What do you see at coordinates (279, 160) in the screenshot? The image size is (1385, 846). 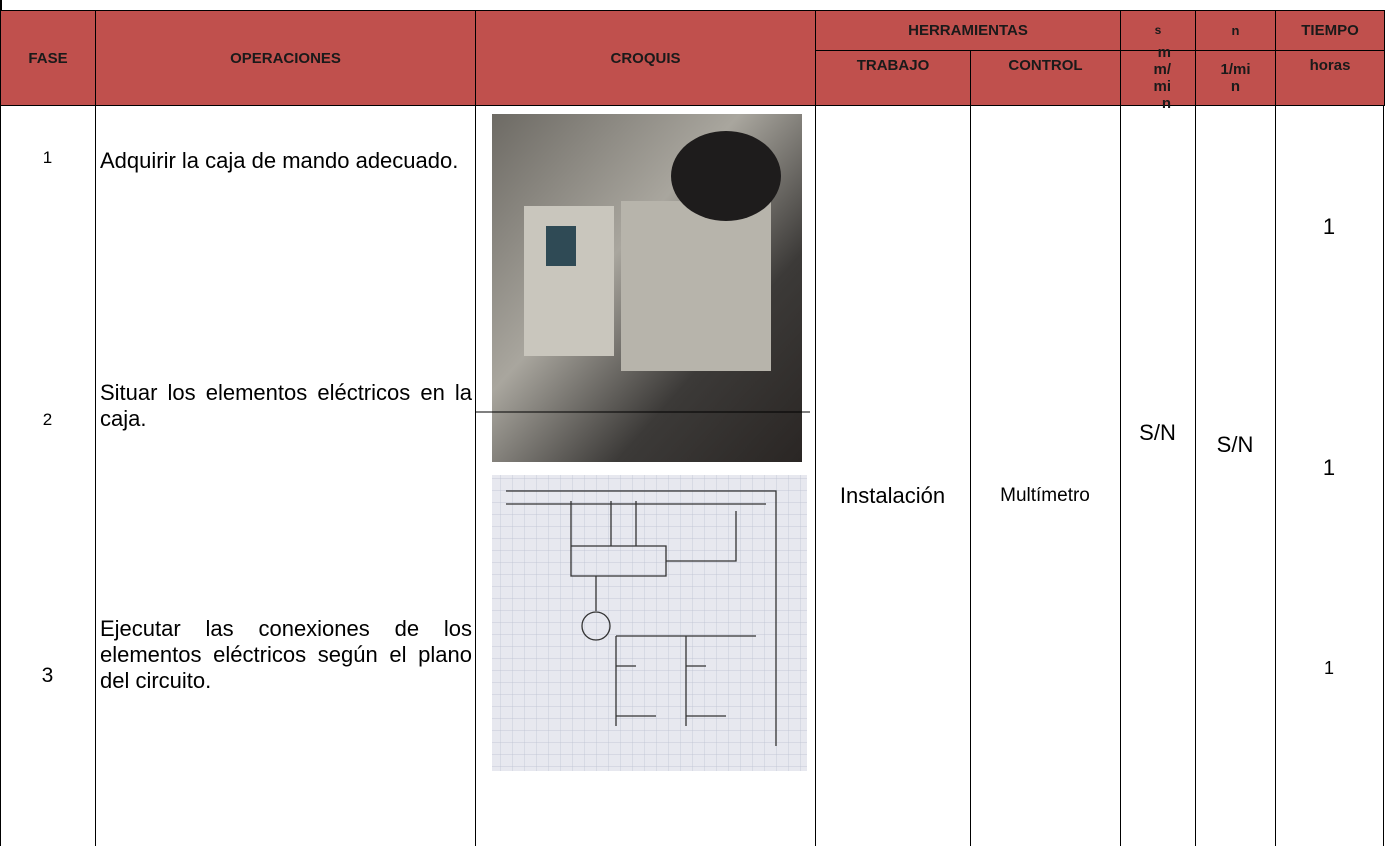 I see `operation: Adquirir la caja de mando adecuado.` at bounding box center [279, 160].